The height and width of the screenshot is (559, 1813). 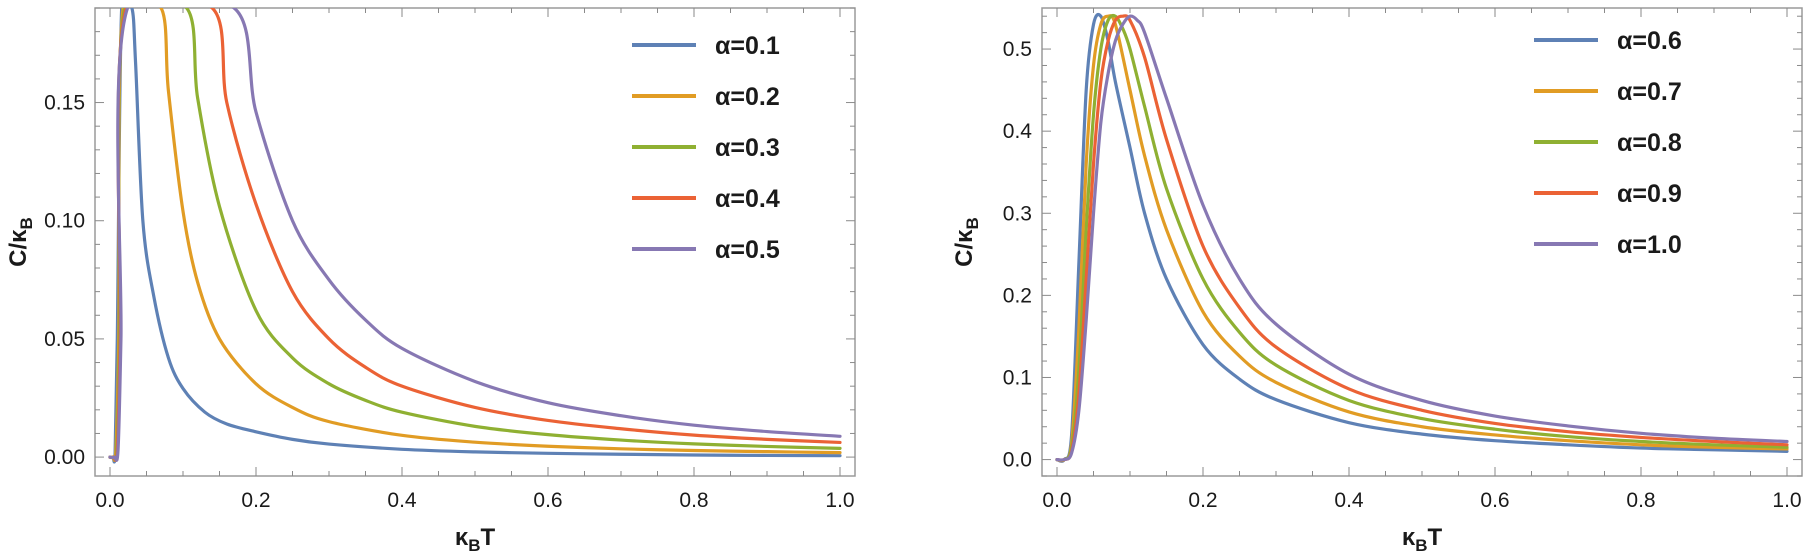 What do you see at coordinates (1649, 245) in the screenshot?
I see `legend-label: α=1.0` at bounding box center [1649, 245].